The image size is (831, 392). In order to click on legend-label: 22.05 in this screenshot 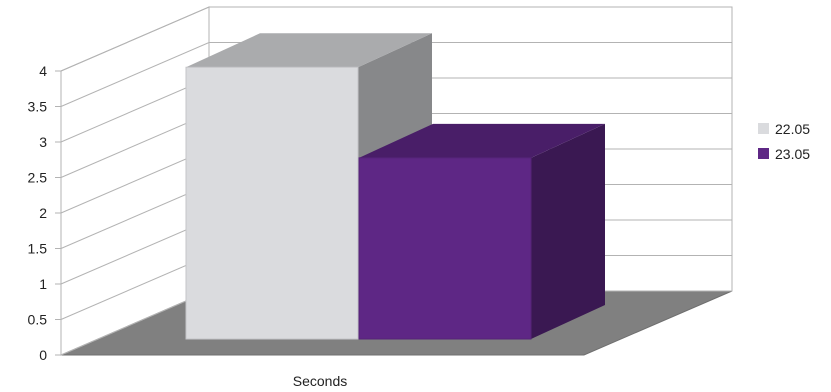, I will do `click(792, 129)`.